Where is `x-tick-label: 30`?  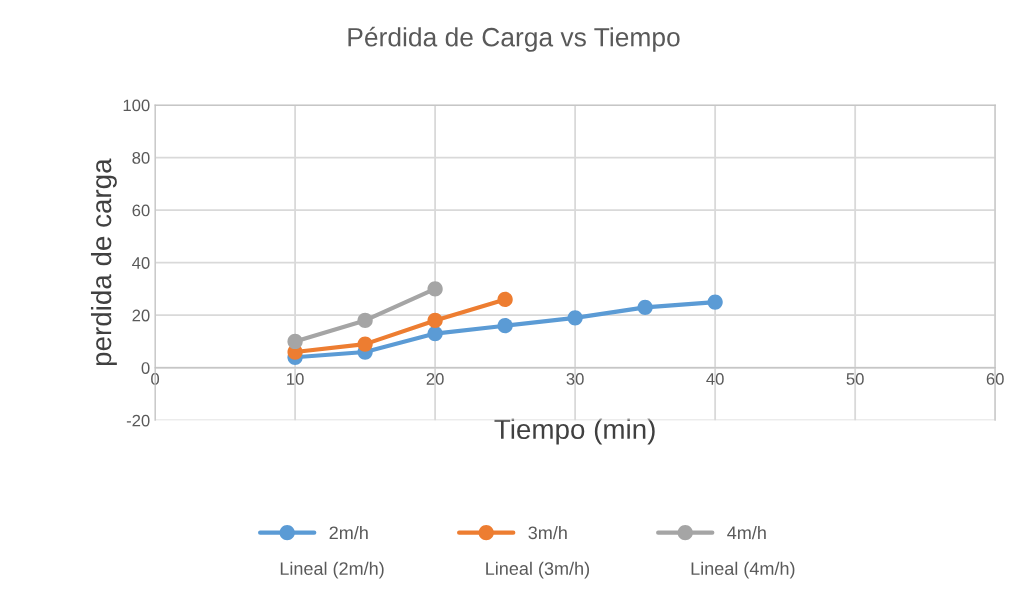 x-tick-label: 30 is located at coordinates (575, 379).